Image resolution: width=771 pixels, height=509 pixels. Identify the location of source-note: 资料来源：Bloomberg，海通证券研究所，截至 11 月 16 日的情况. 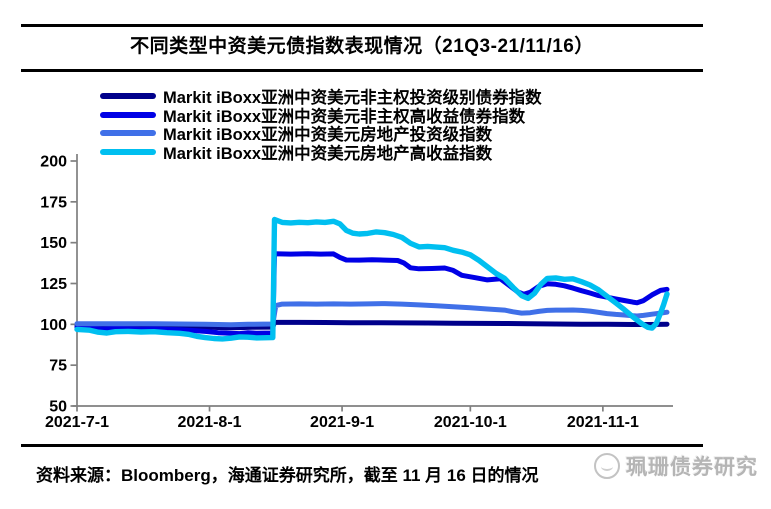
(287, 475).